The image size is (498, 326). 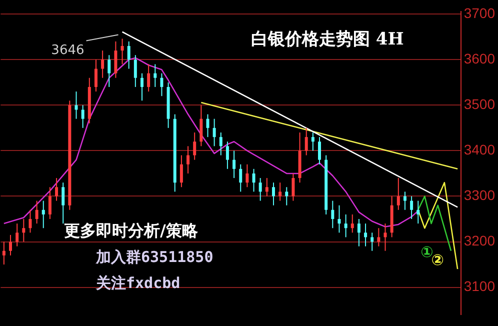 I want to click on annotation: 3646, so click(x=67, y=50).